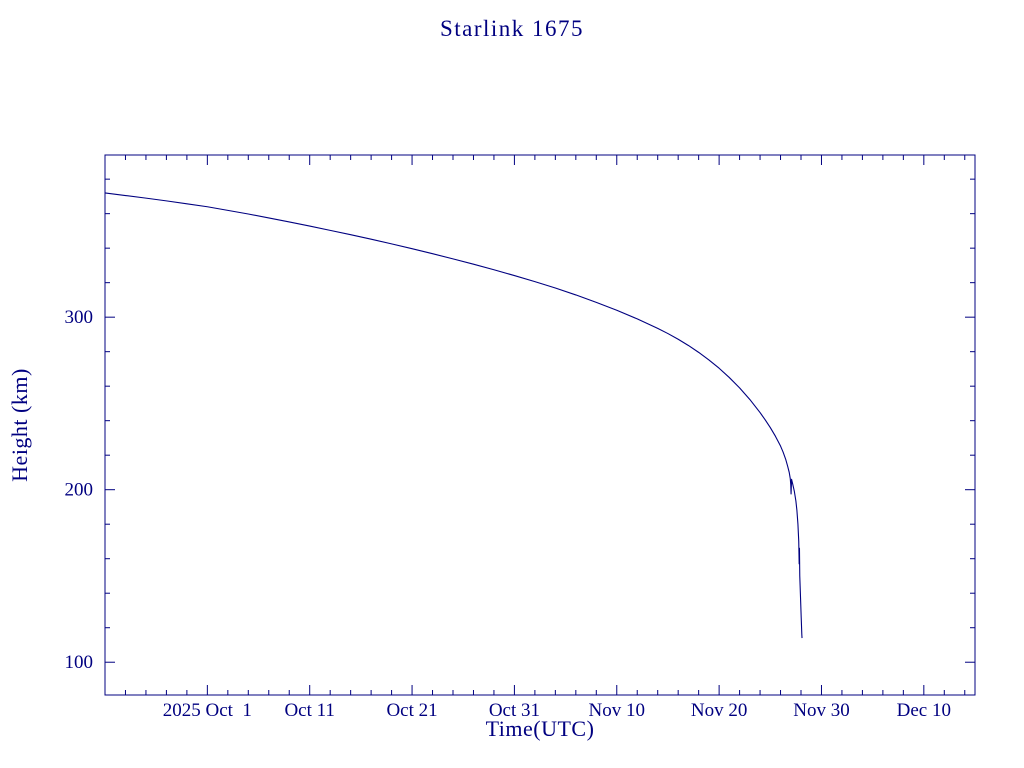  I want to click on chart-title: Starlink 1675, so click(512, 28).